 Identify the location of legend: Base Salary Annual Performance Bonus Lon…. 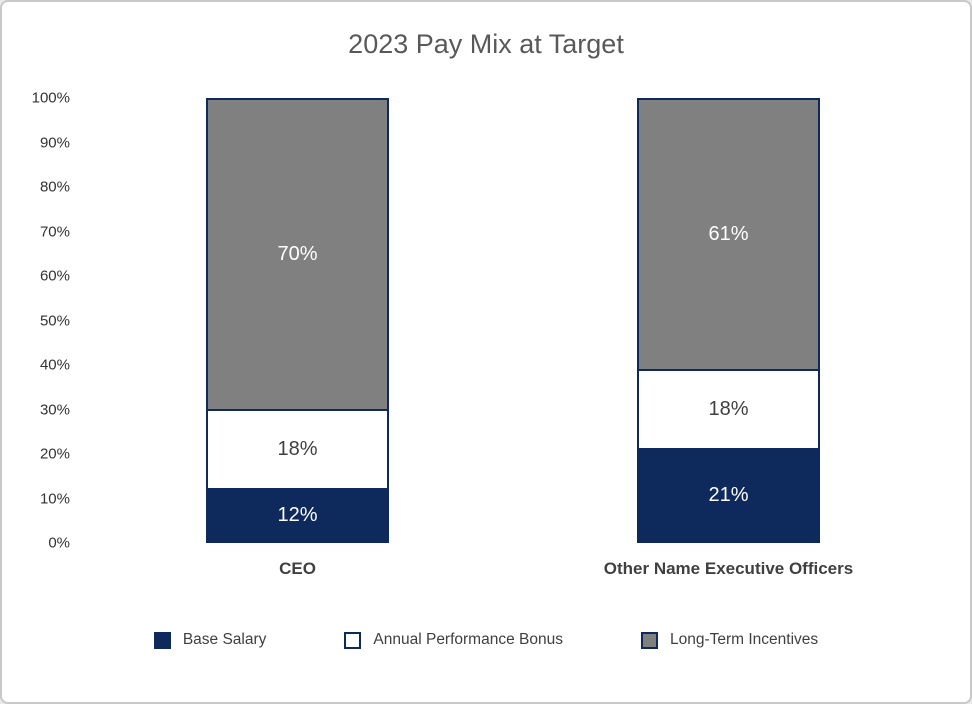
(486, 640).